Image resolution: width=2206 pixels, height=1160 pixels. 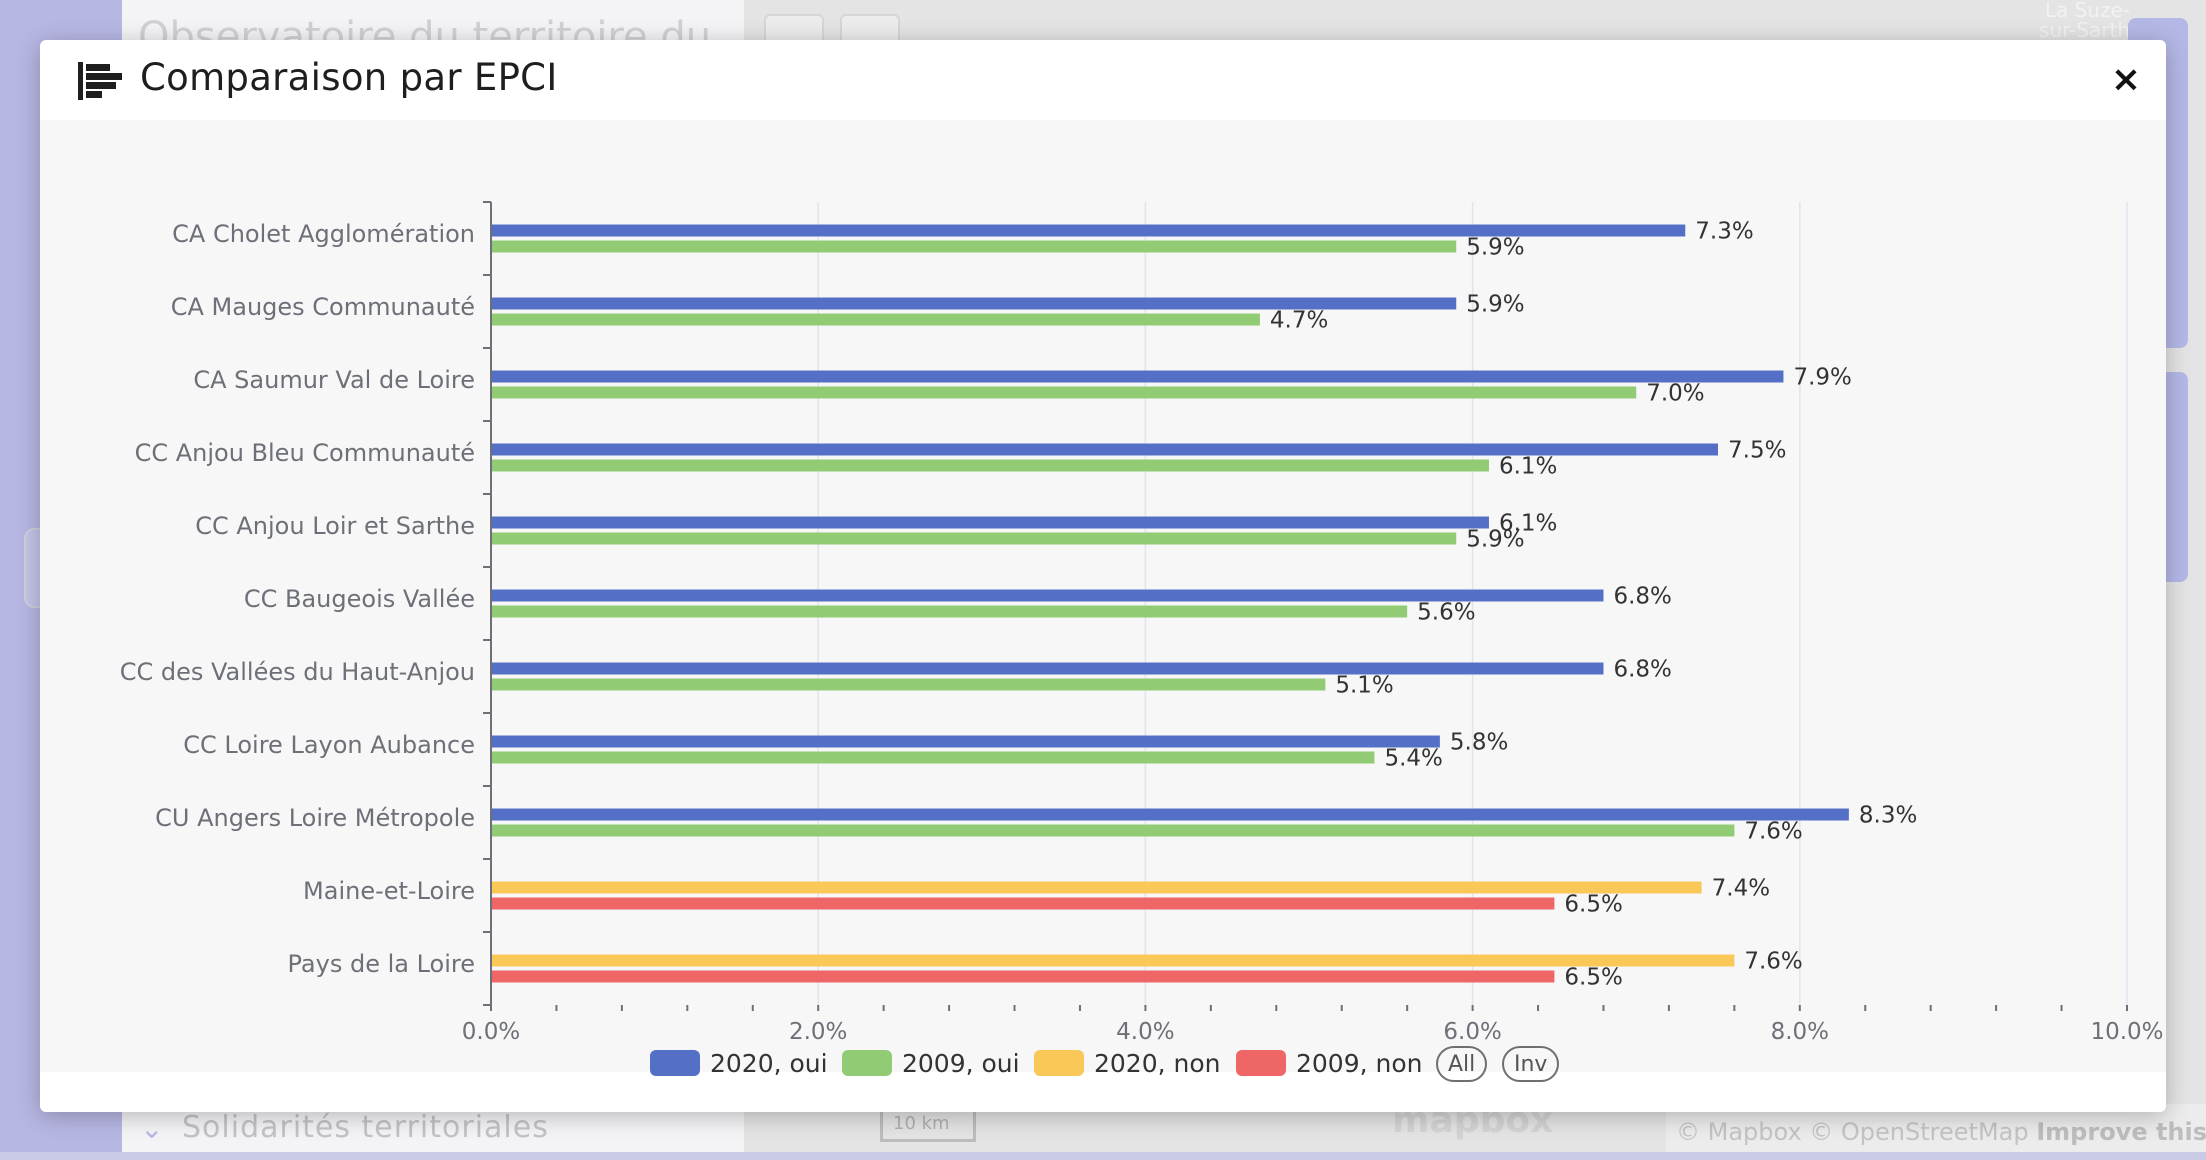 What do you see at coordinates (1888, 816) in the screenshot?
I see `bar-value-label: 8.3%` at bounding box center [1888, 816].